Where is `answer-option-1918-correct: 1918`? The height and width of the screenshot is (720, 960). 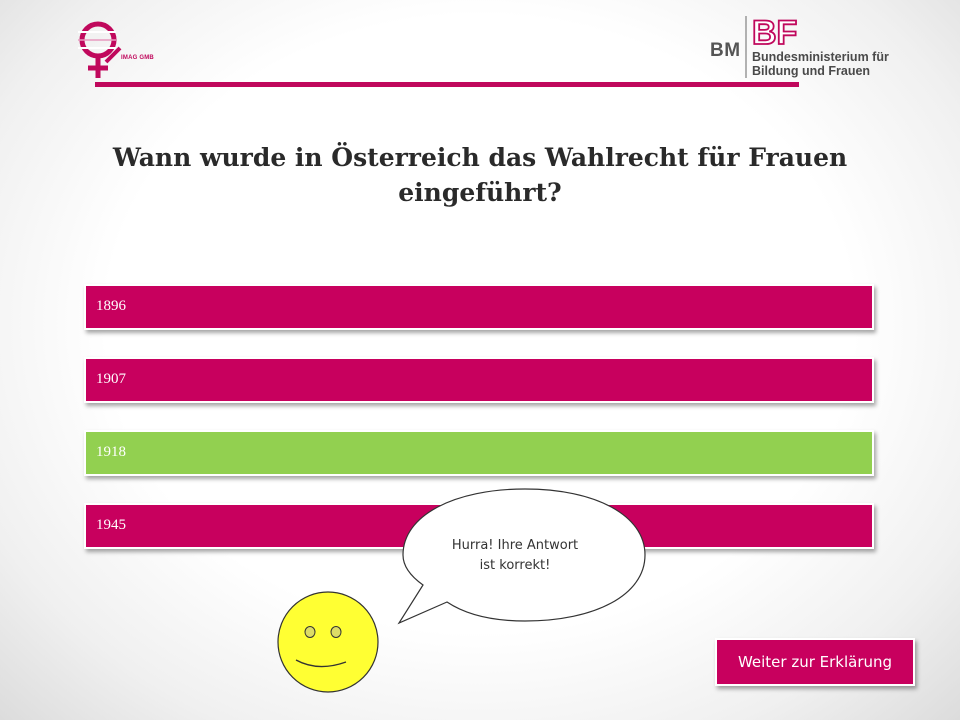
answer-option-1918-correct: 1918 is located at coordinates (479, 453).